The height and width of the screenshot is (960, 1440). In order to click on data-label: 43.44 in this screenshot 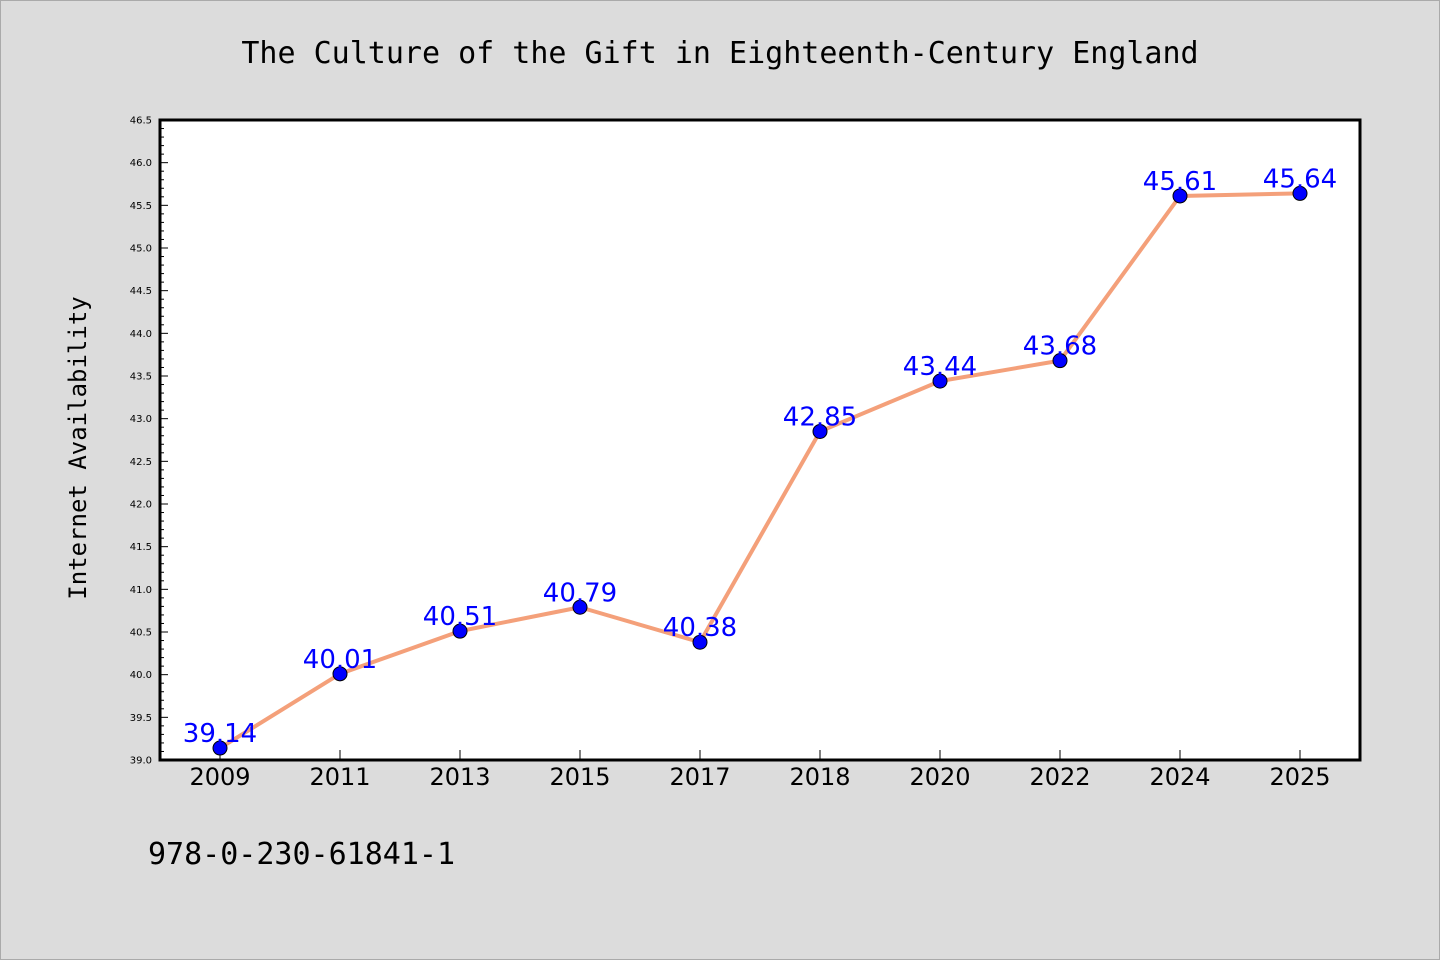, I will do `click(940, 367)`.